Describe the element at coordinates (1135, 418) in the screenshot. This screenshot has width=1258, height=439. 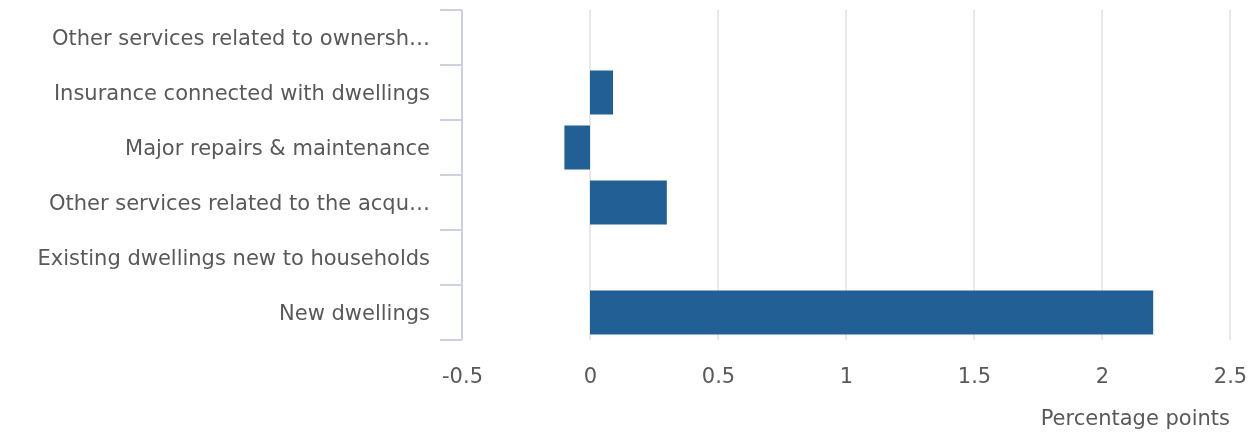
I see `x-axis-title: Percentage points` at that location.